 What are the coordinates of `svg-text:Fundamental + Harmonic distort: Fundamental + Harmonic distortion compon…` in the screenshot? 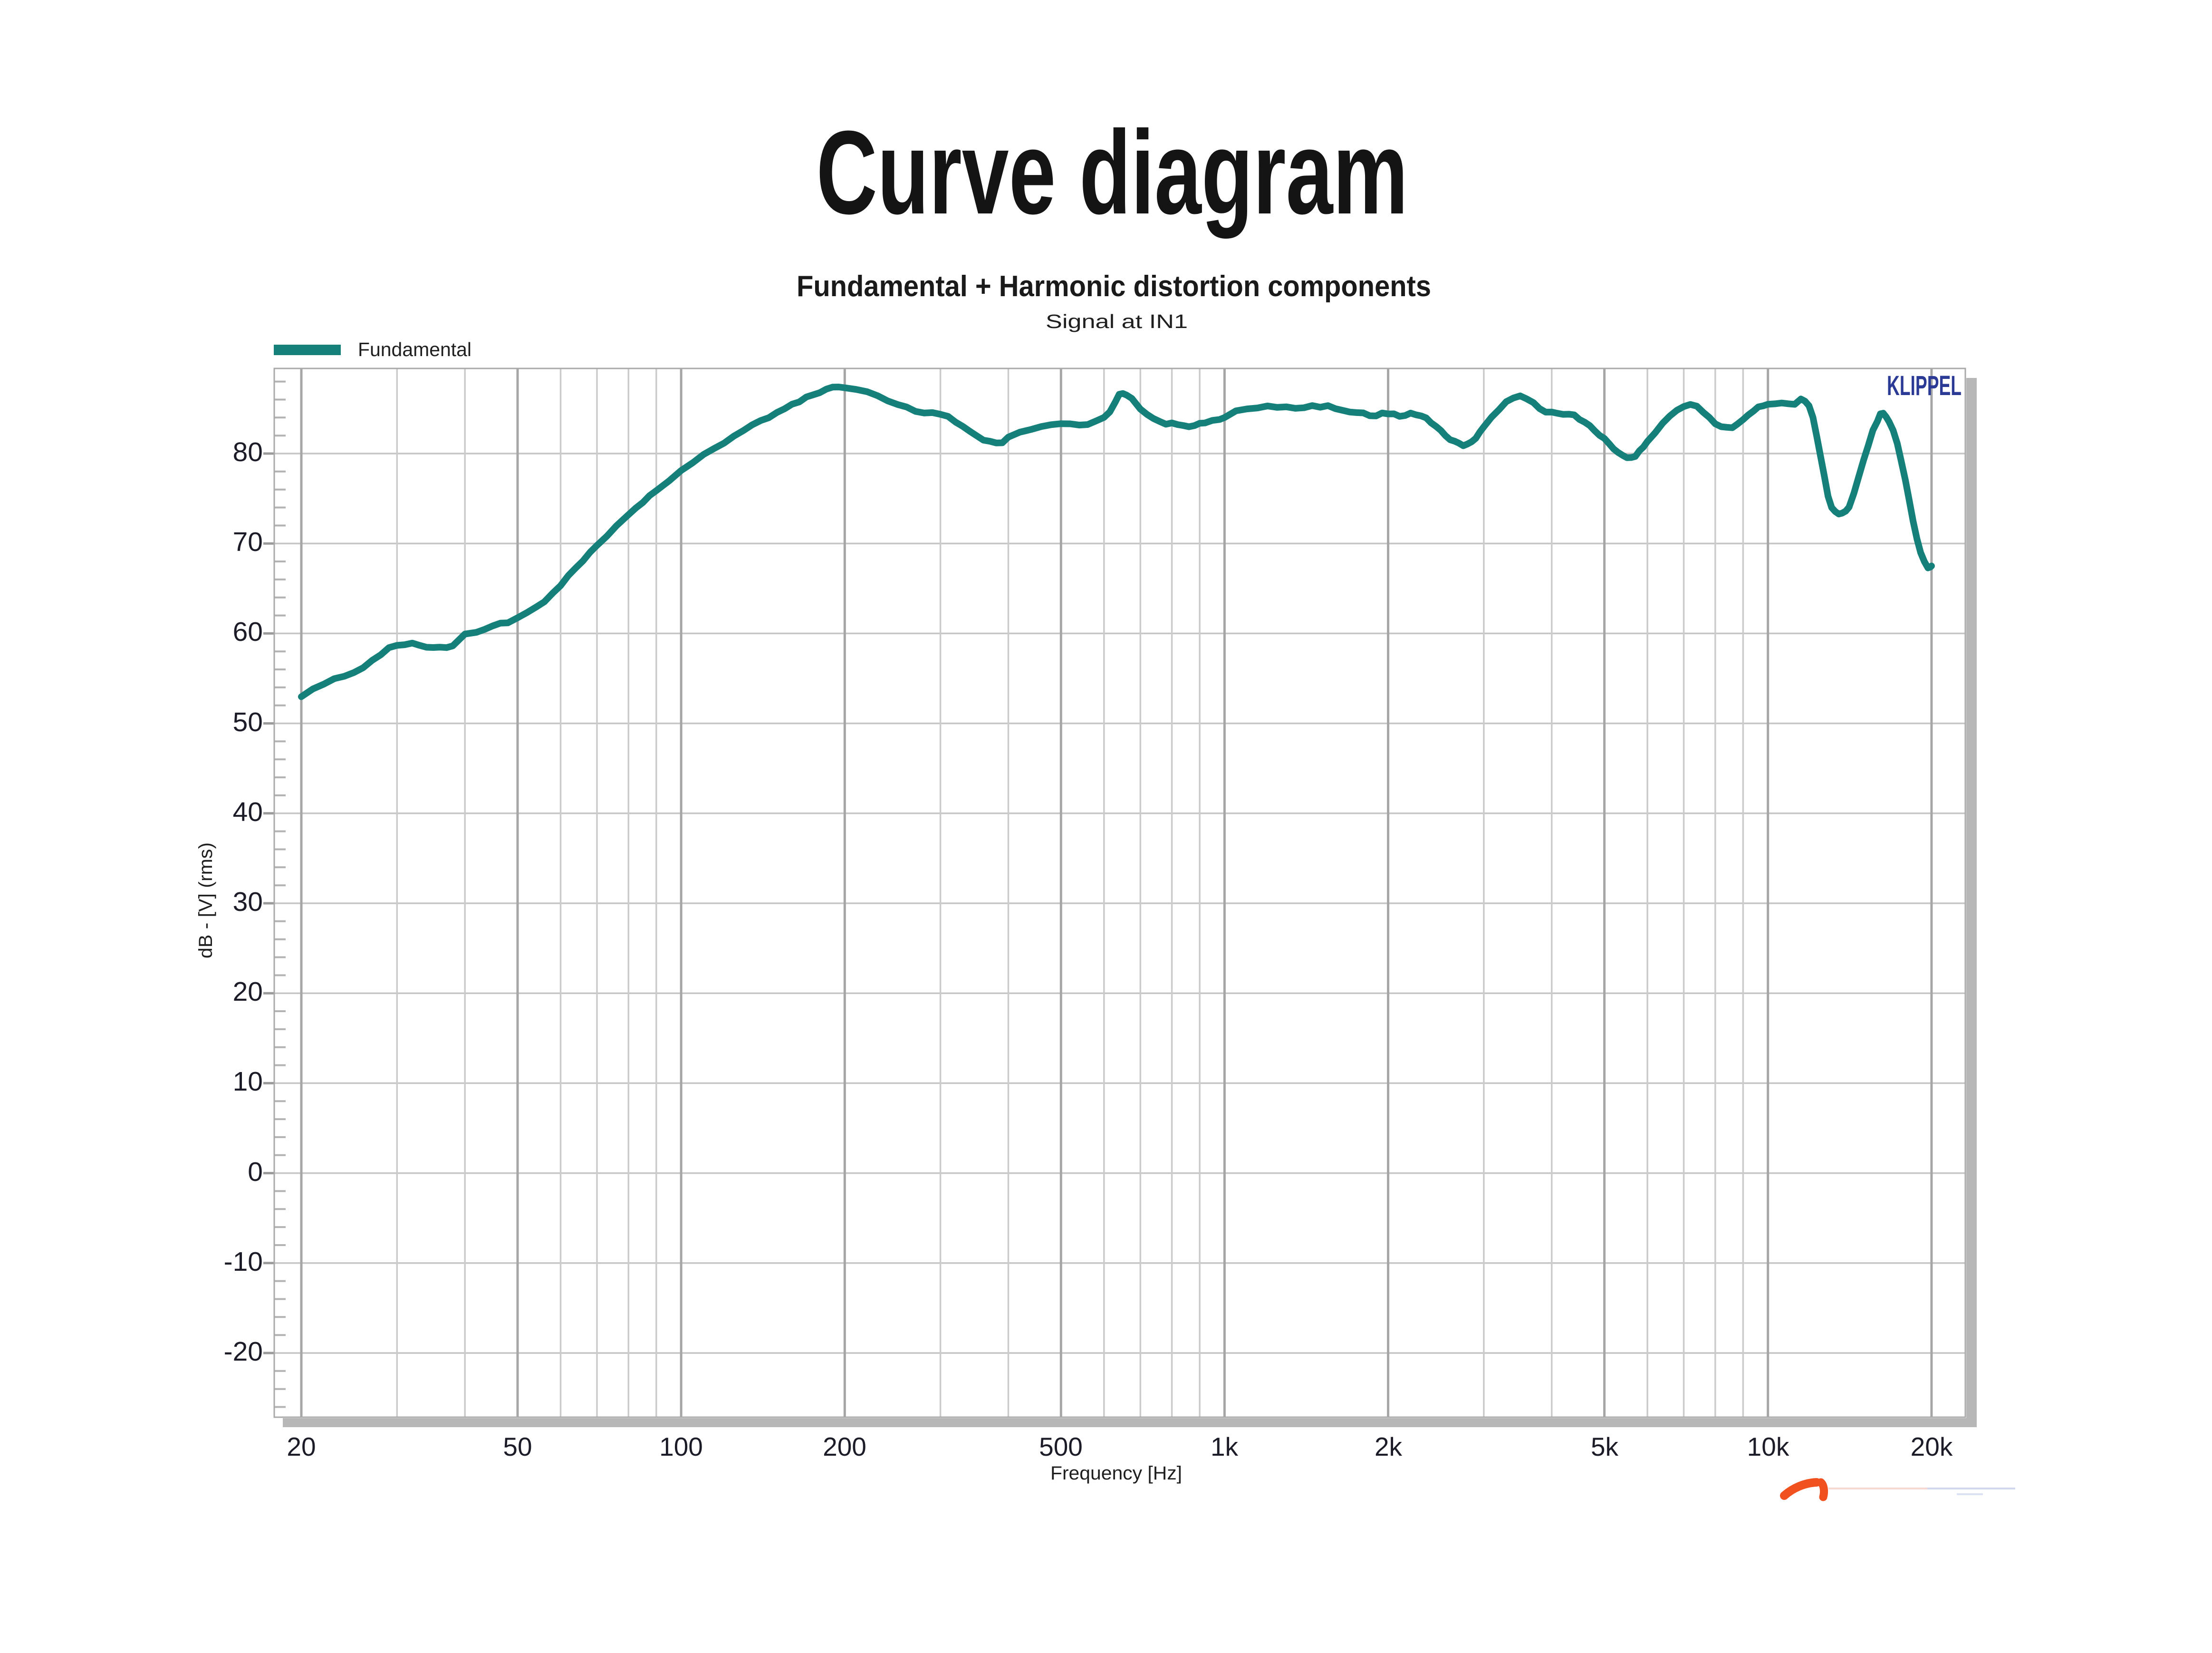 It's located at (1114, 286).